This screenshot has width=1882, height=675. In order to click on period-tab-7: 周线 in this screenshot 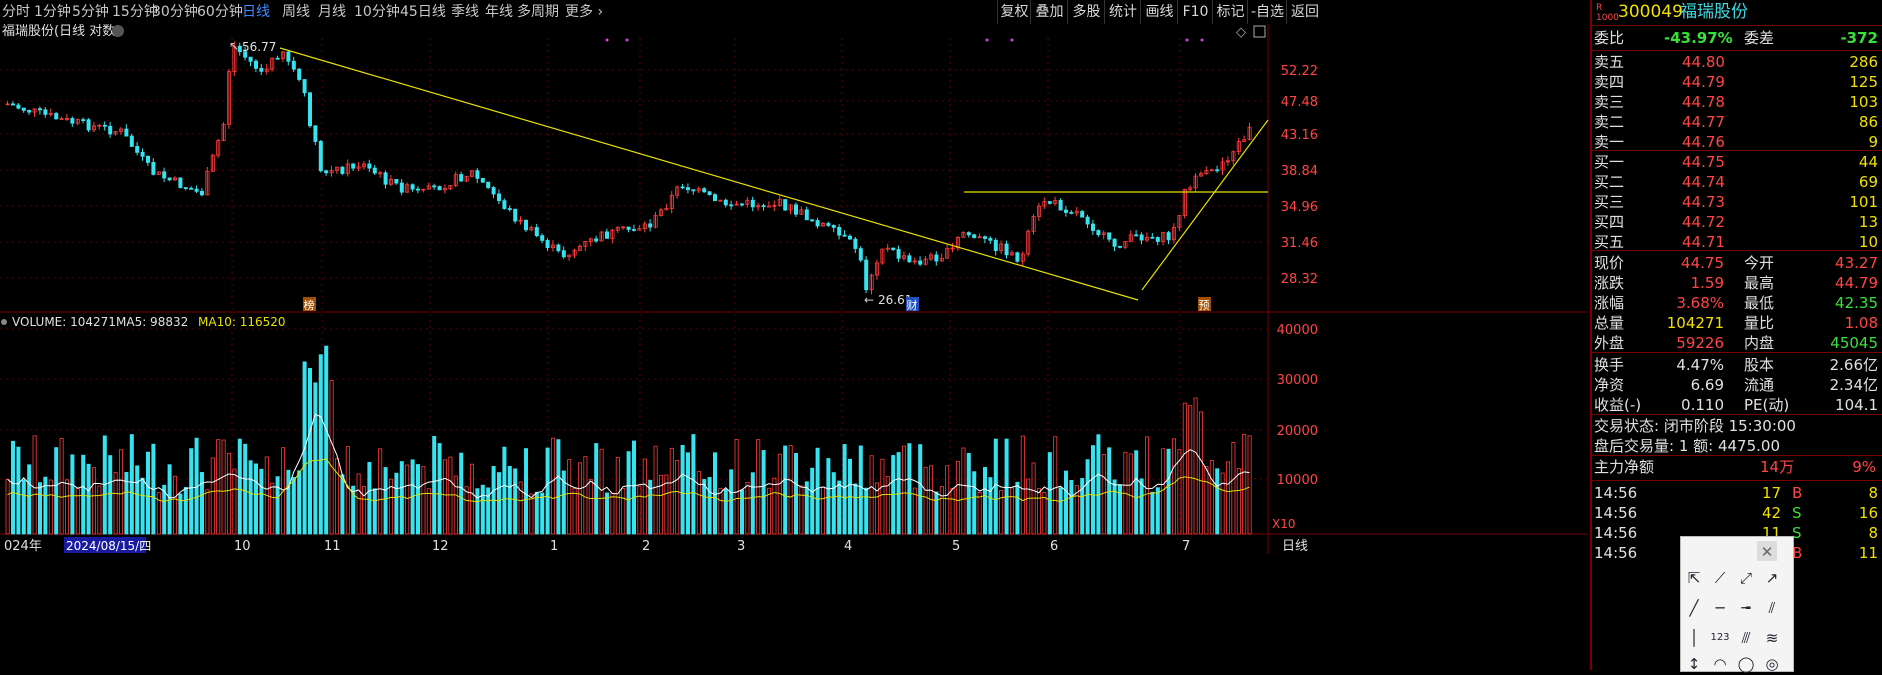, I will do `click(296, 12)`.